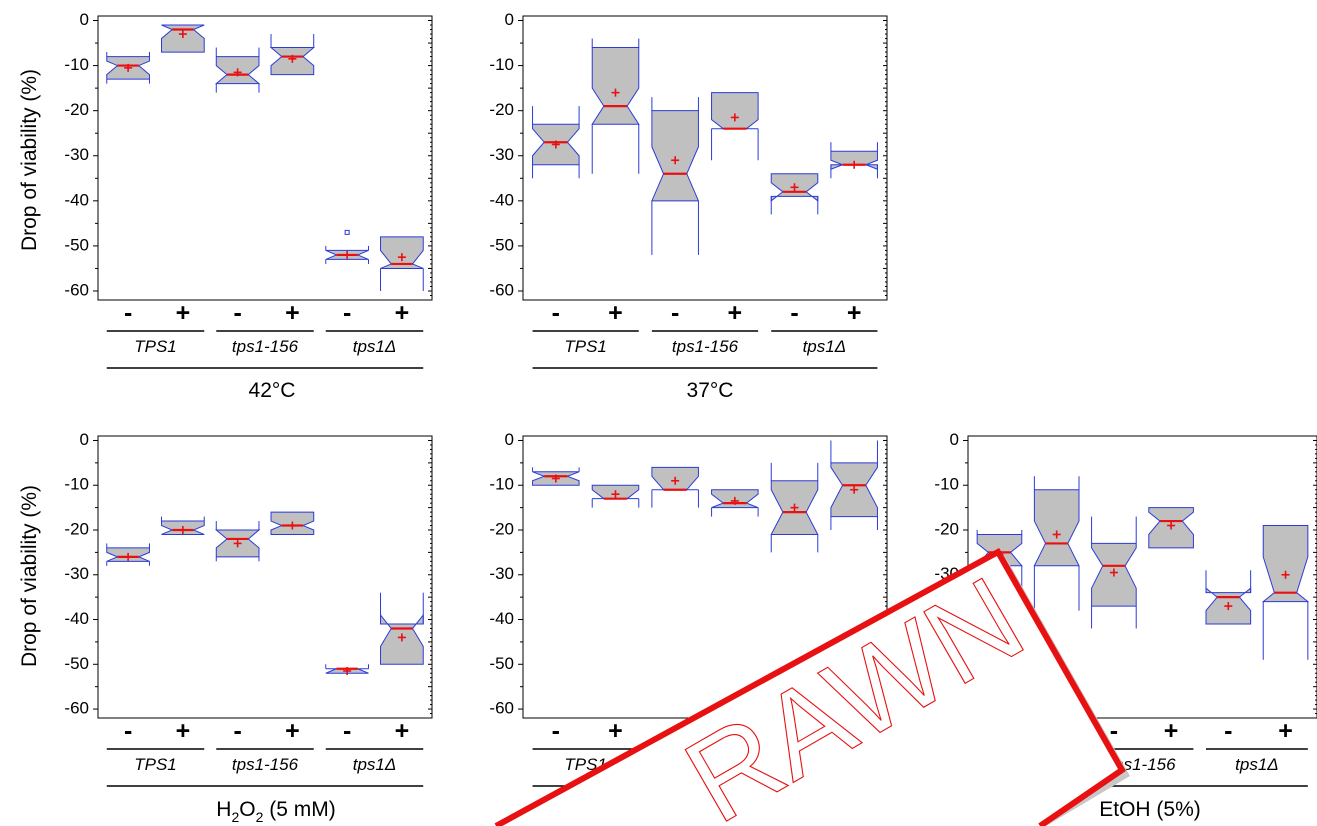 Image resolution: width=1317 pixels, height=826 pixels. What do you see at coordinates (223, 809) in the screenshot?
I see `condition-h2o2-h: H` at bounding box center [223, 809].